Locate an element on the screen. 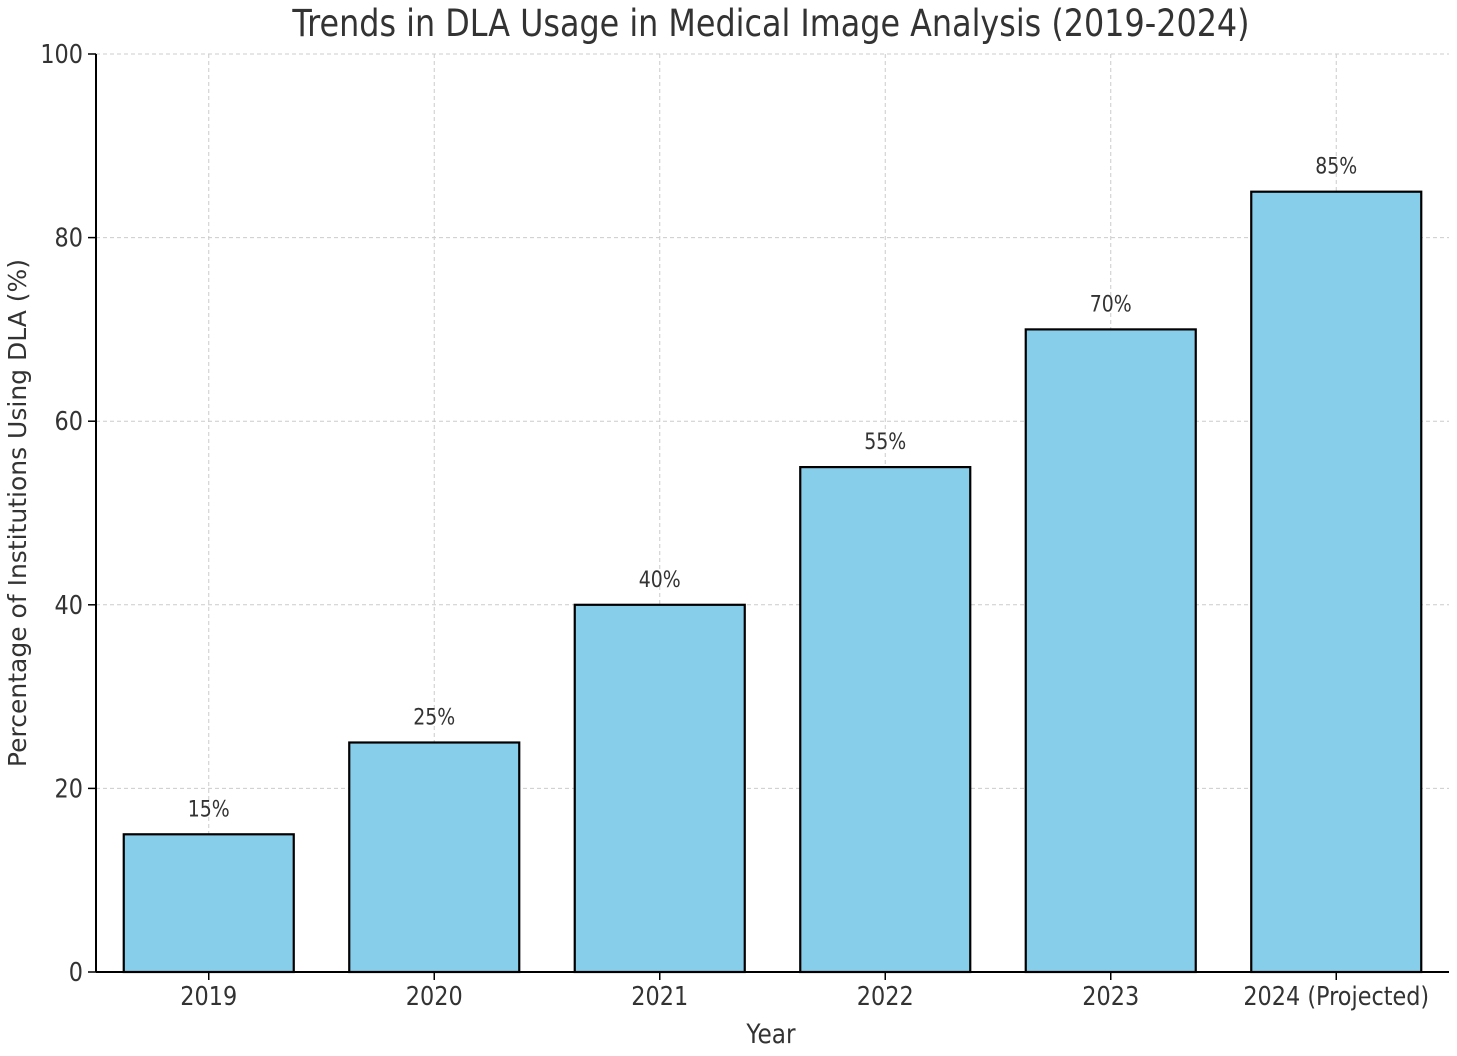  data-label: 85% is located at coordinates (1336, 166).